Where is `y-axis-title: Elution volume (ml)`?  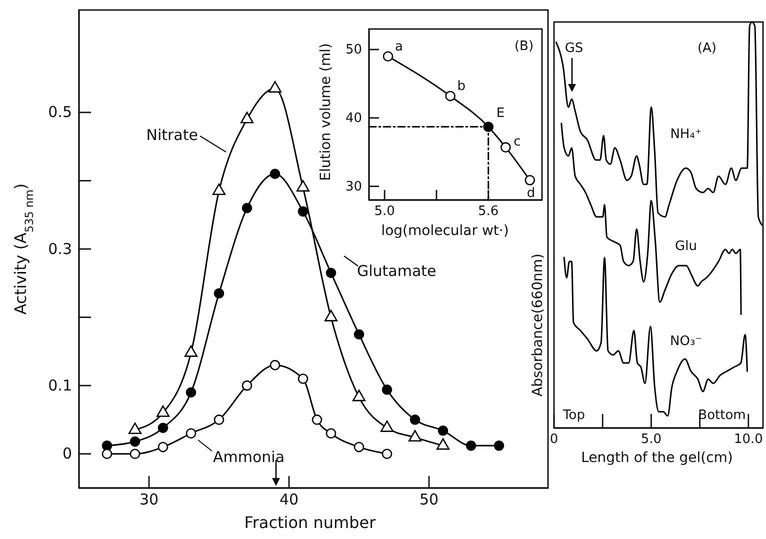 y-axis-title: Elution volume (ml) is located at coordinates (326, 112).